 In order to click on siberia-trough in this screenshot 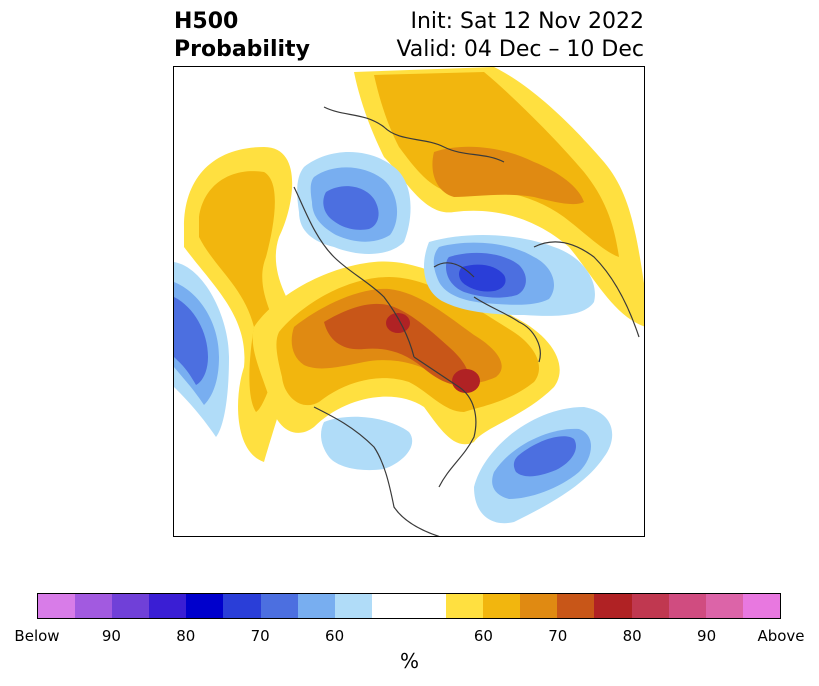, I will do `click(354, 203)`.